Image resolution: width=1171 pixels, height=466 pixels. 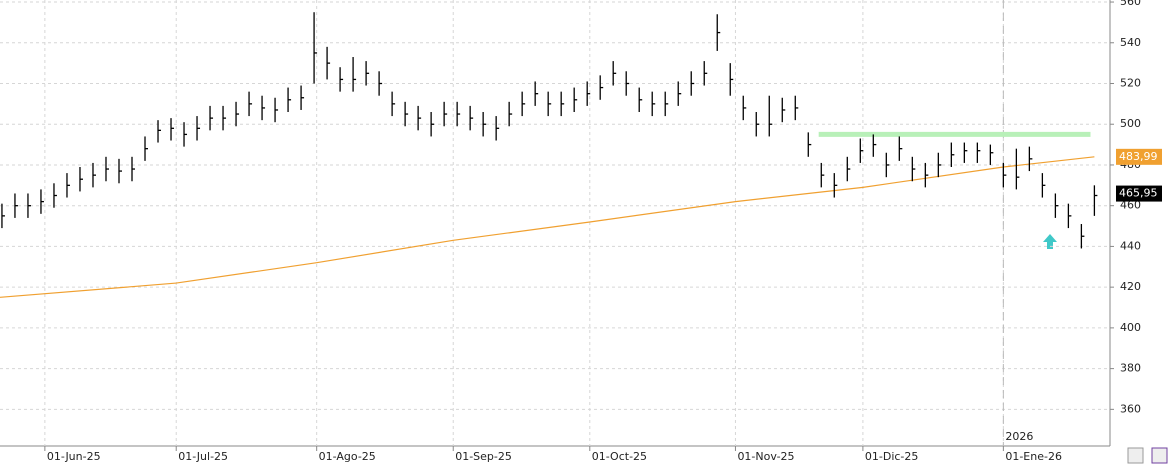 What do you see at coordinates (1130, 123) in the screenshot?
I see `y-tick-label: 500` at bounding box center [1130, 123].